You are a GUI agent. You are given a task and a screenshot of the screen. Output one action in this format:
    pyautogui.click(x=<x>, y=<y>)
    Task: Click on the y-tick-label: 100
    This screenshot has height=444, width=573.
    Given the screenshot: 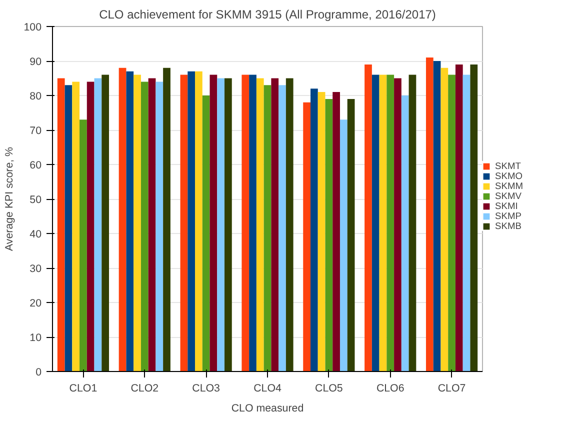 What is the action you would take?
    pyautogui.click(x=33, y=28)
    